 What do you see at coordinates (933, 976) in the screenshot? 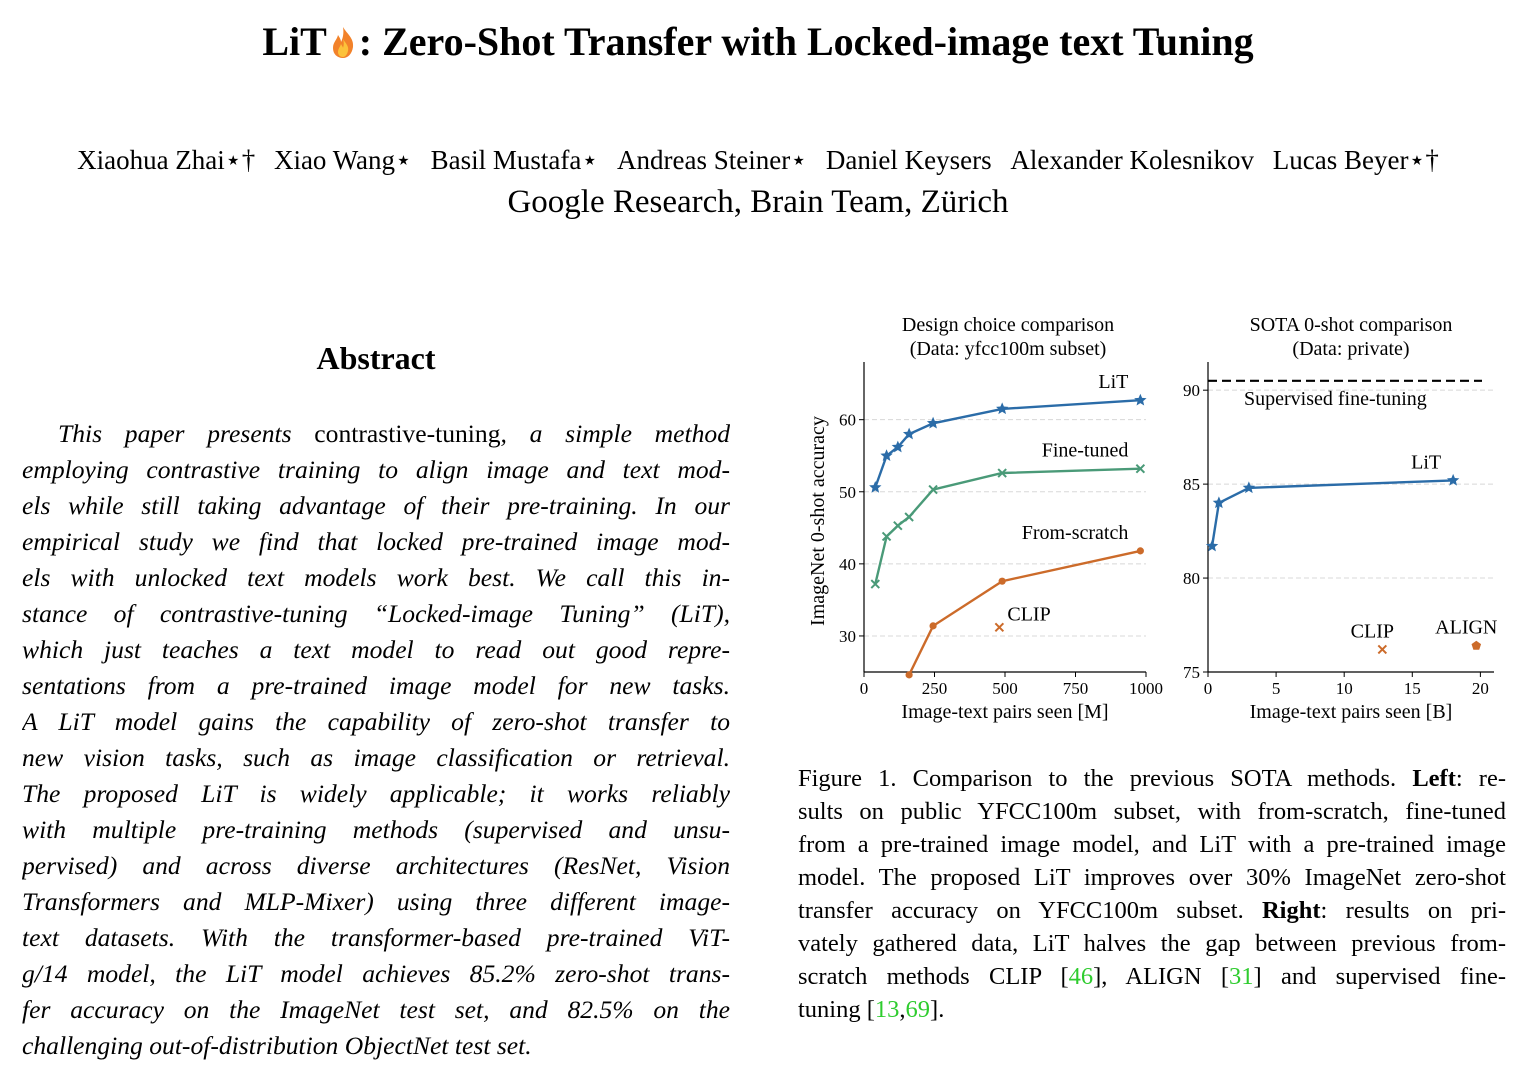
I see `caption-text: scratch methods CLIP [` at bounding box center [933, 976].